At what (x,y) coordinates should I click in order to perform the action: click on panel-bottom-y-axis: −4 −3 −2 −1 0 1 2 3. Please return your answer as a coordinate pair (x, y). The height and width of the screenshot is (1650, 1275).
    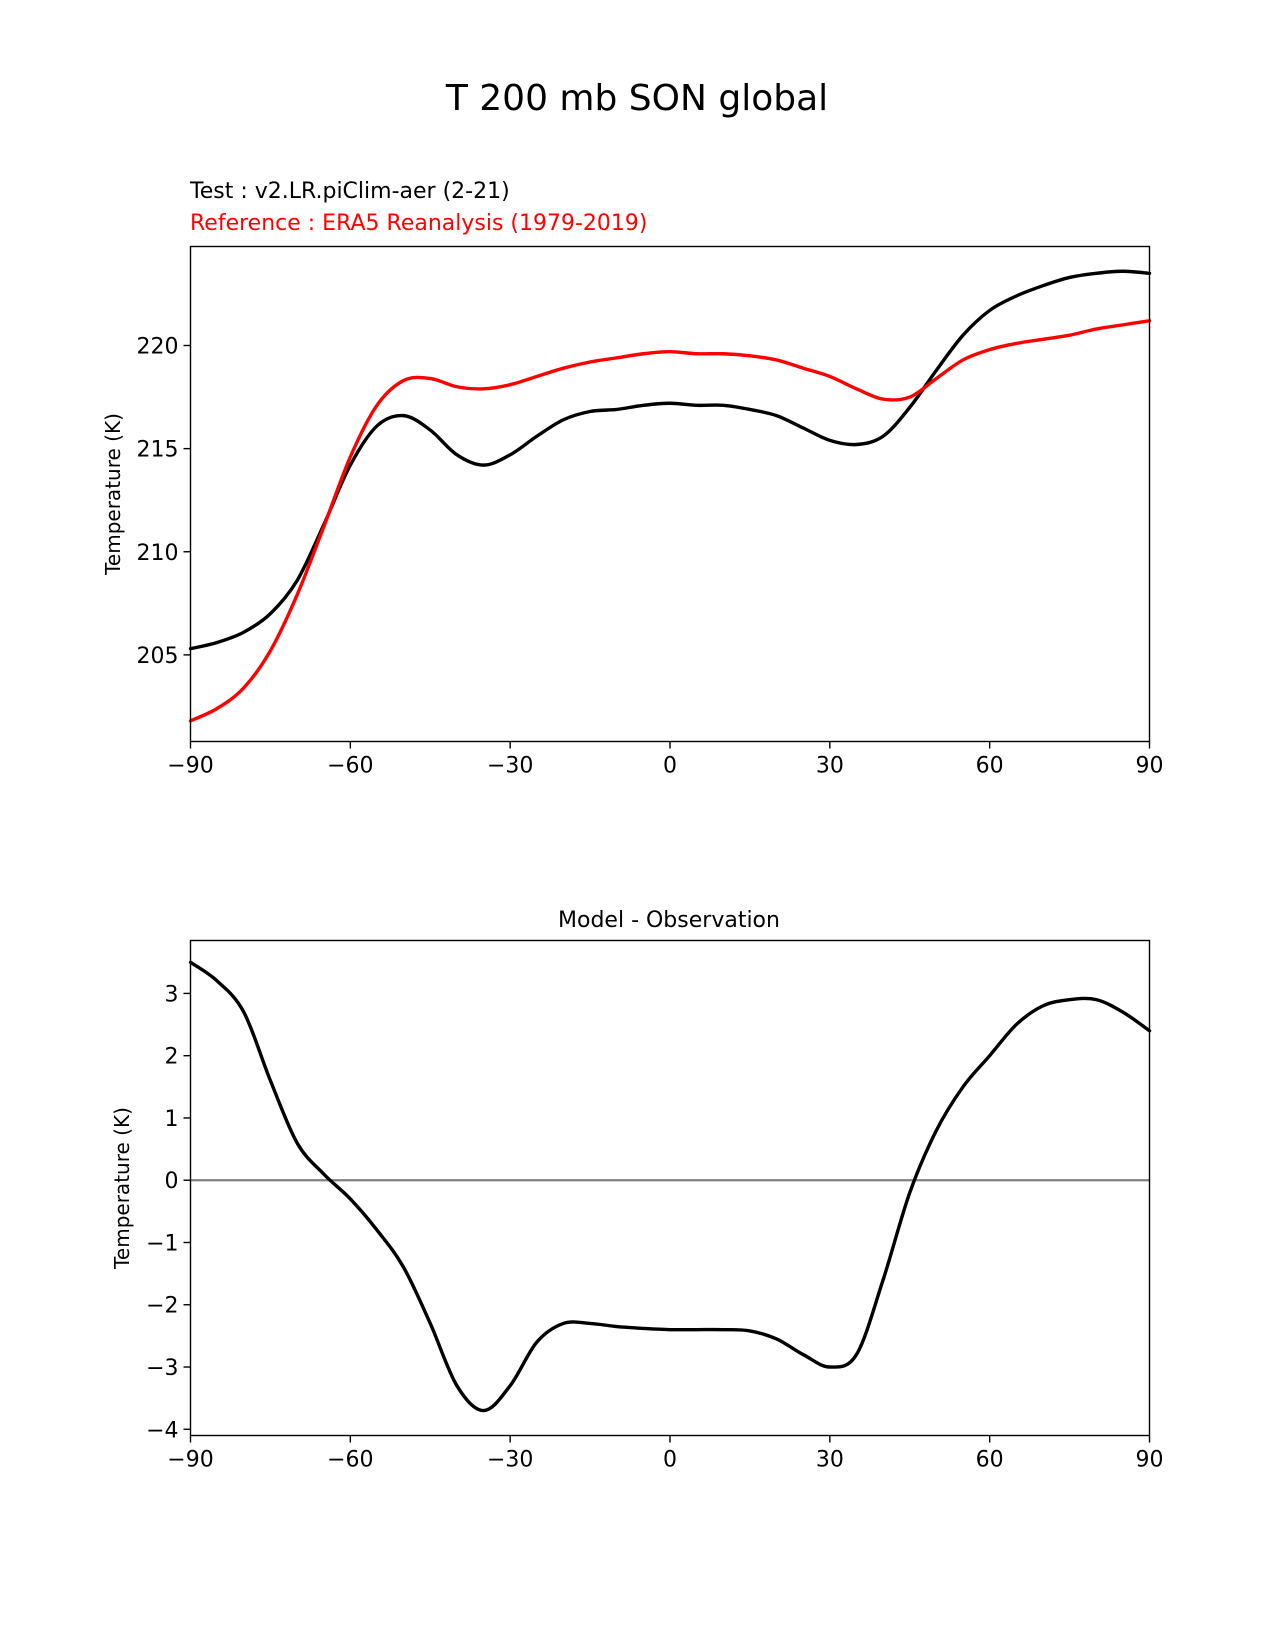
    Looking at the image, I should click on (168, 1212).